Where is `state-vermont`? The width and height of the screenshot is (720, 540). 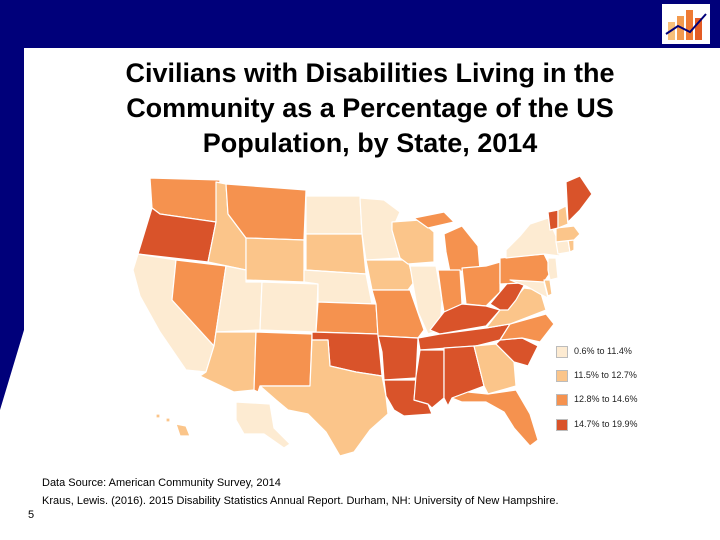
state-vermont is located at coordinates (553, 220).